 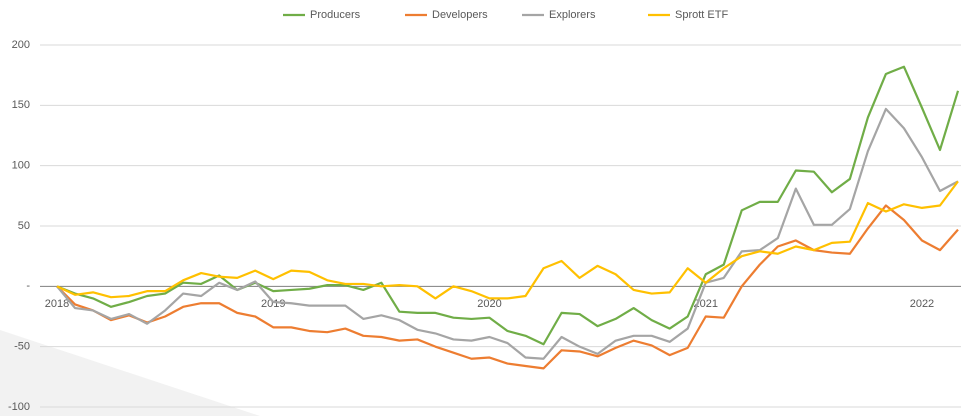 What do you see at coordinates (335, 15) in the screenshot?
I see `legend-label: Producers` at bounding box center [335, 15].